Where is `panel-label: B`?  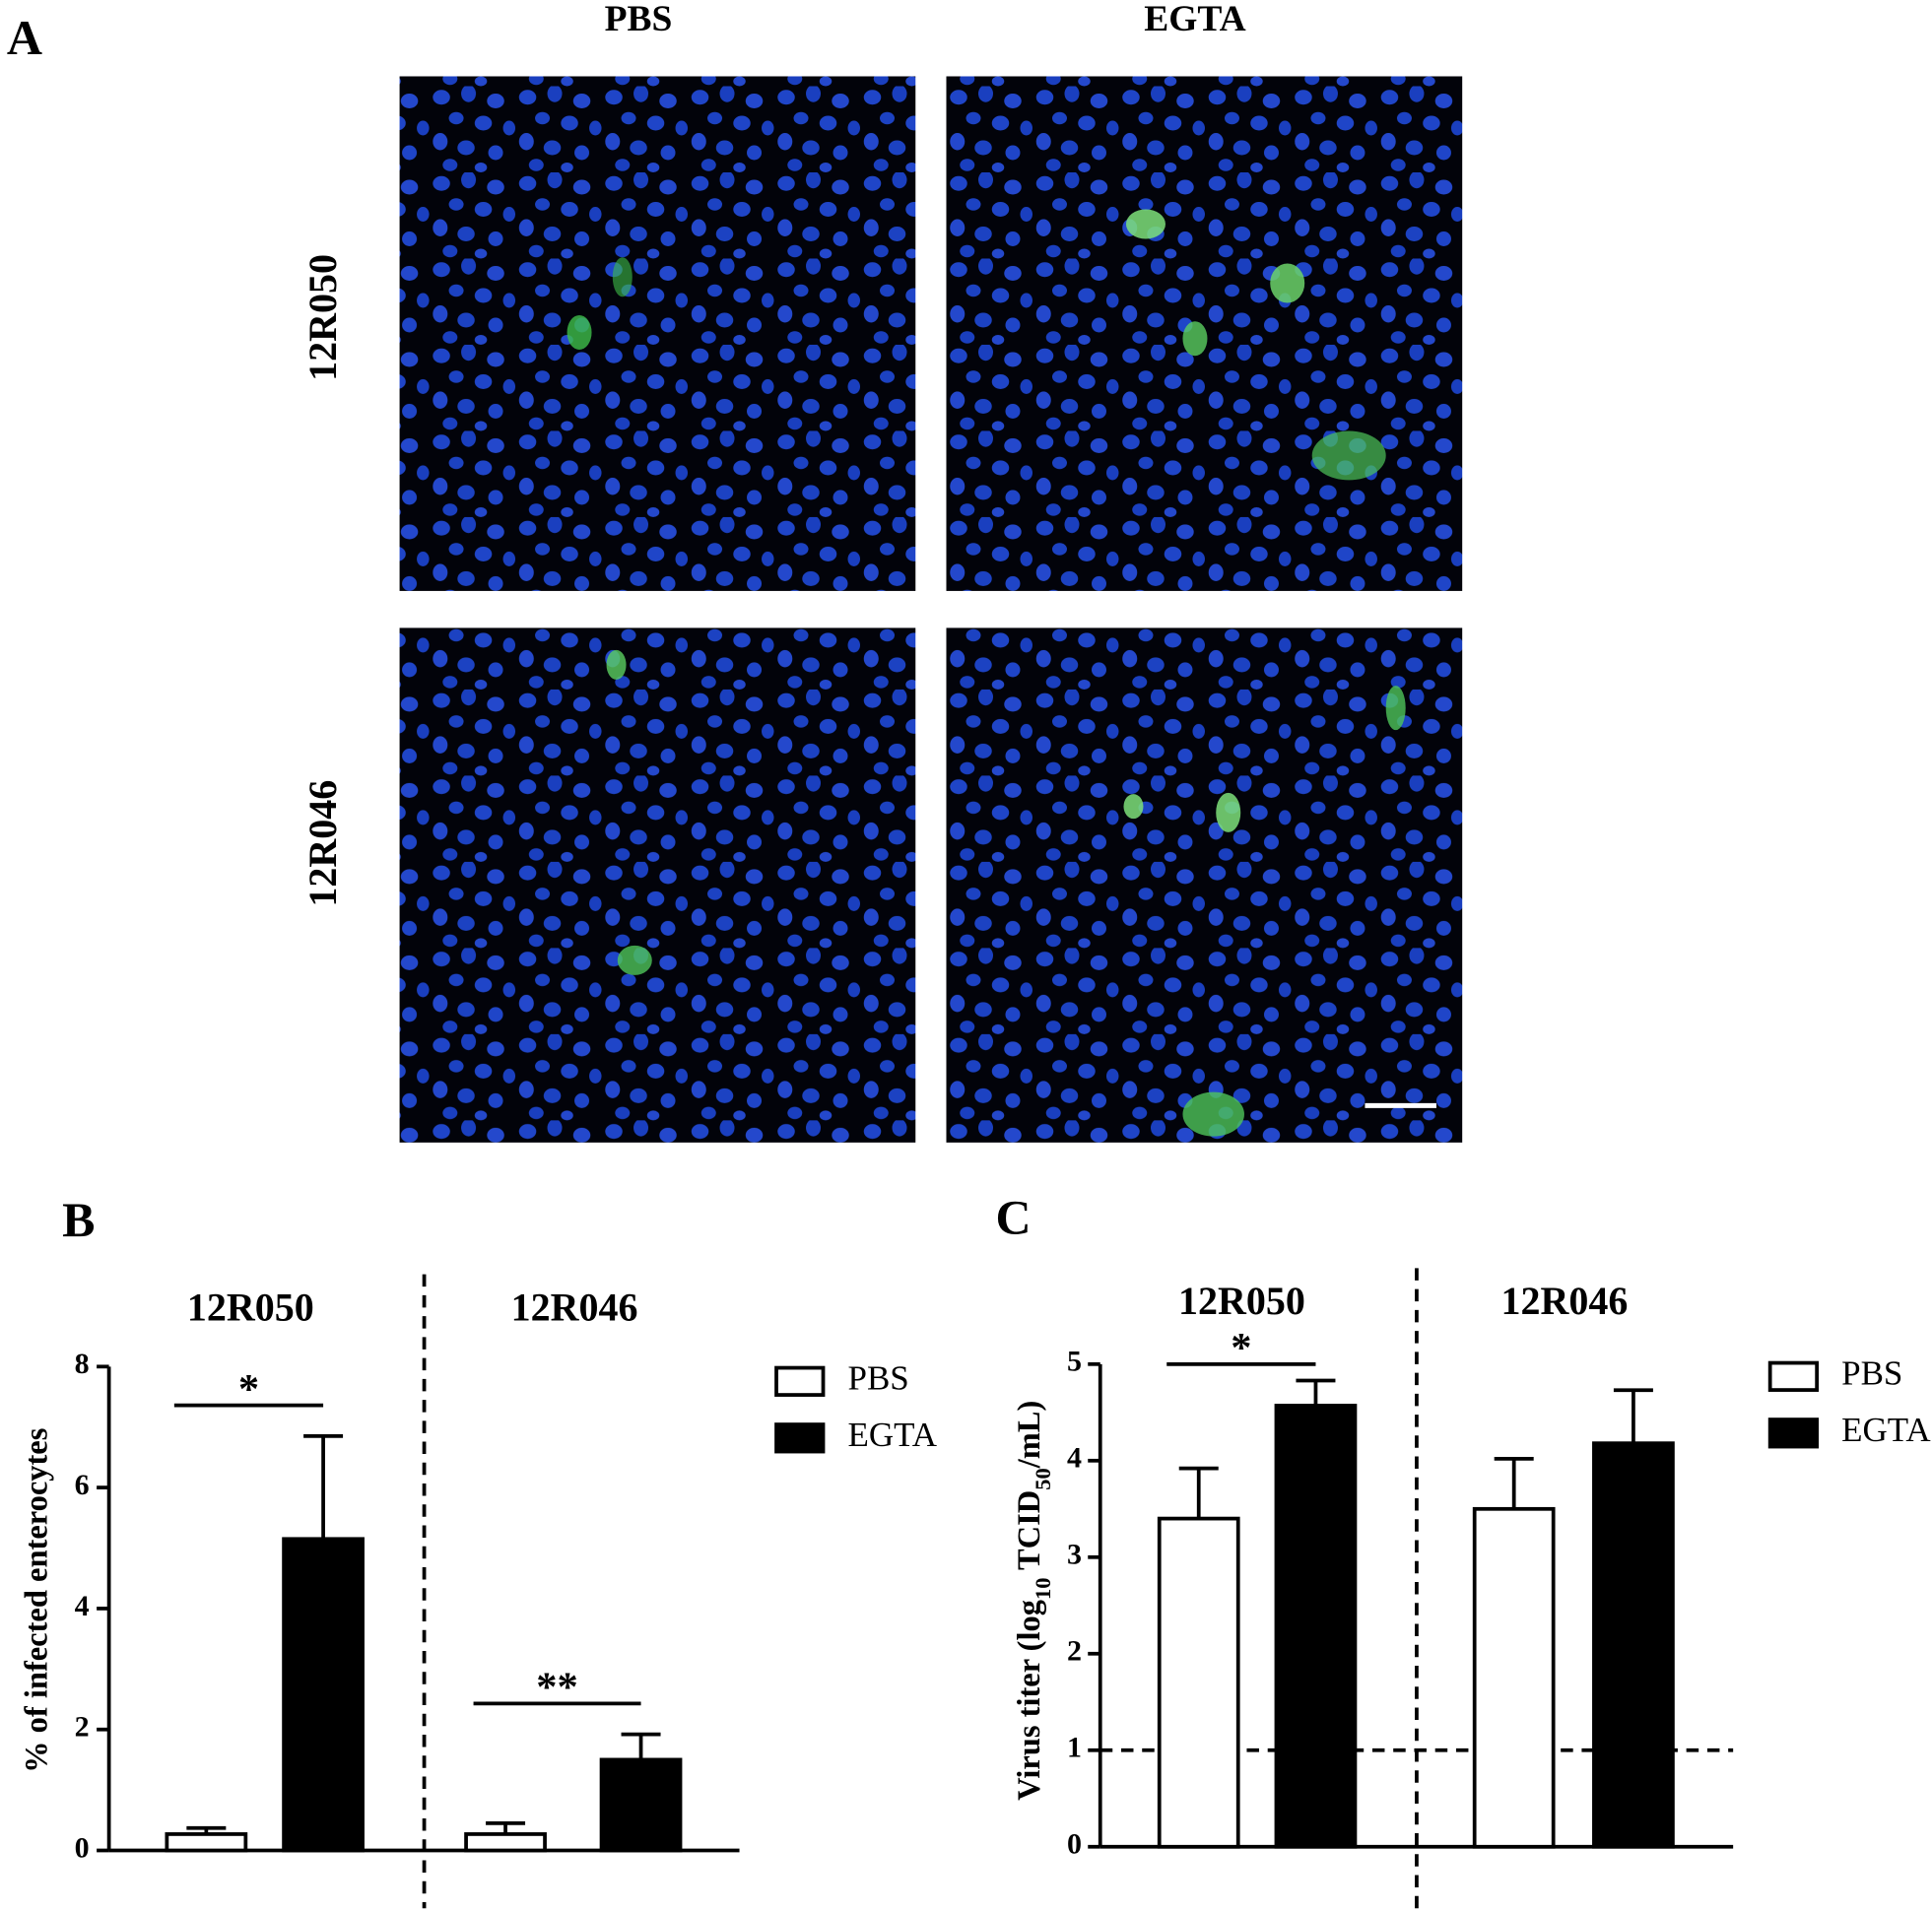
panel-label: B is located at coordinates (78, 1219).